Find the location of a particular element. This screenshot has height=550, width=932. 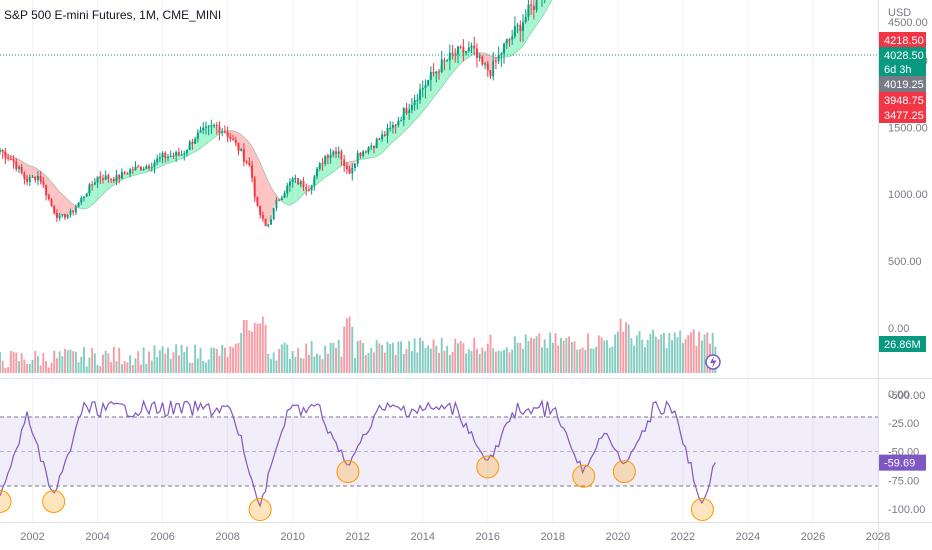

indicator-axis: 0.00-25.00-50.00-75.00-100.00 is located at coordinates (906, 452).